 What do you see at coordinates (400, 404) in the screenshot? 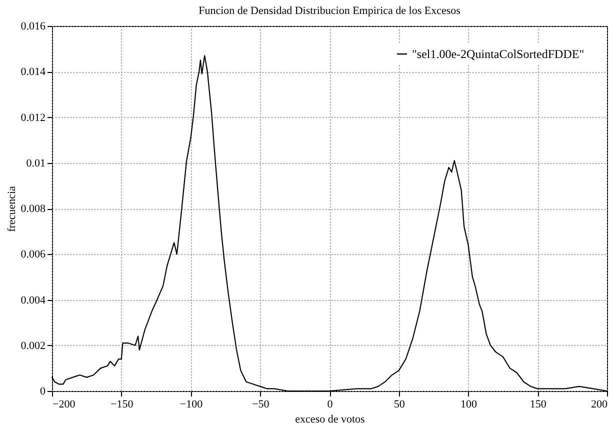
I see `x-tick-label: 50` at bounding box center [400, 404].